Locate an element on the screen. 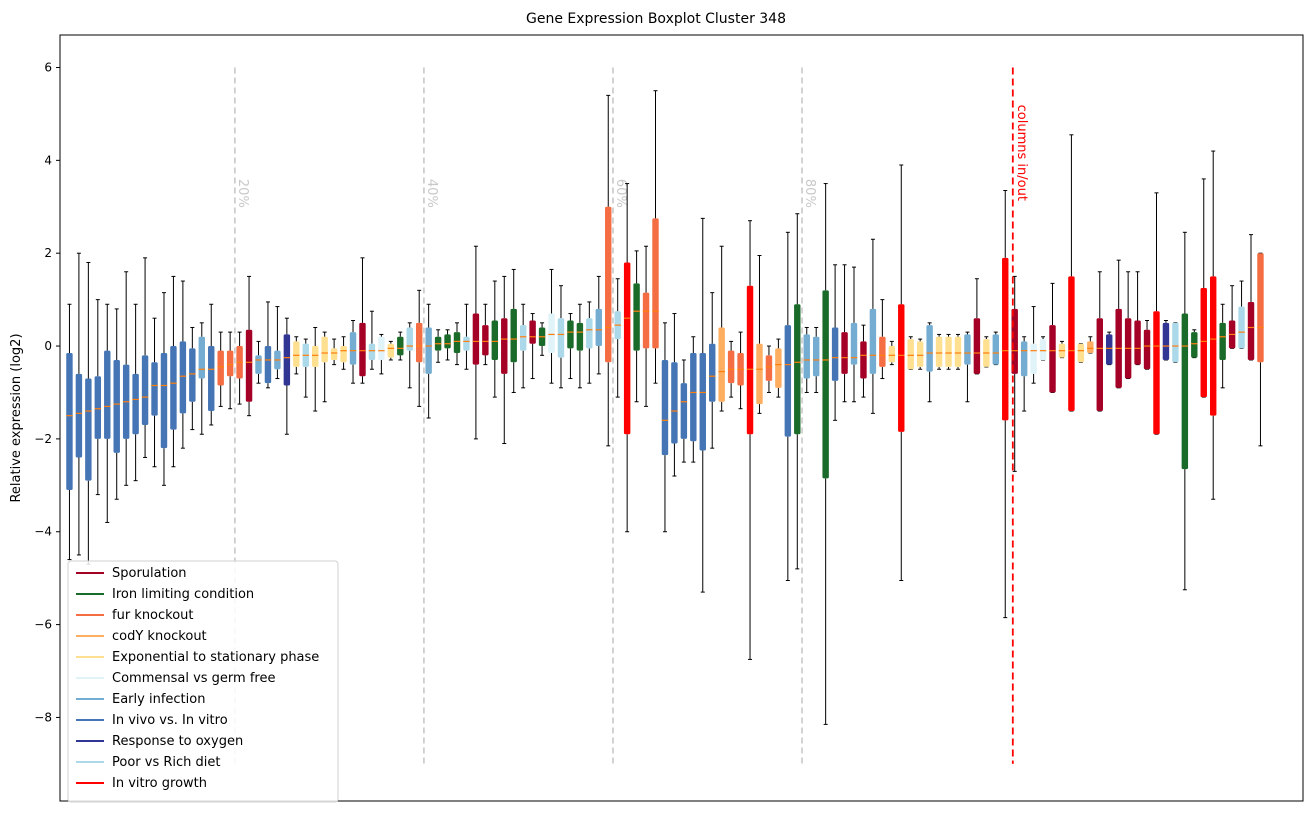 The height and width of the screenshot is (816, 1309). legend-label: Sporulation is located at coordinates (149, 573).